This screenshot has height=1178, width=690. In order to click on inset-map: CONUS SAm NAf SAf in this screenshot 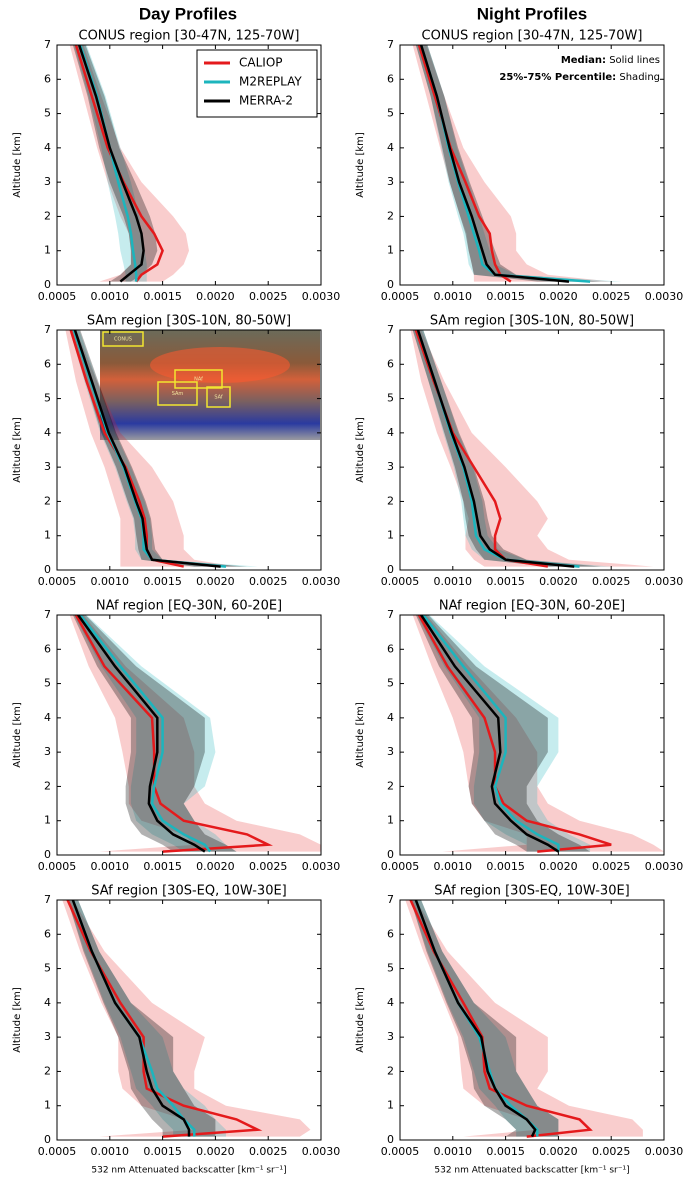, I will do `click(210, 385)`.